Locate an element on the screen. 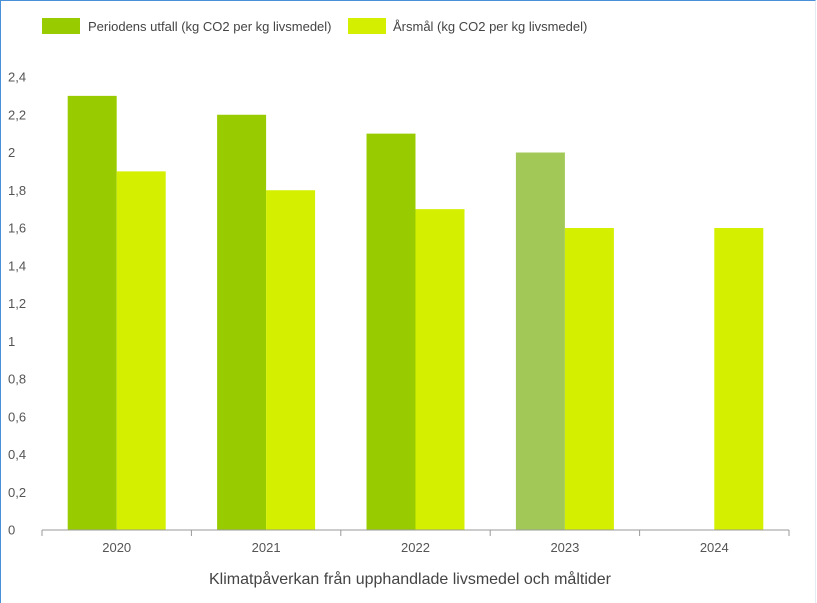 This screenshot has height=603, width=817. y-tick-label: 0,6 is located at coordinates (17, 416).